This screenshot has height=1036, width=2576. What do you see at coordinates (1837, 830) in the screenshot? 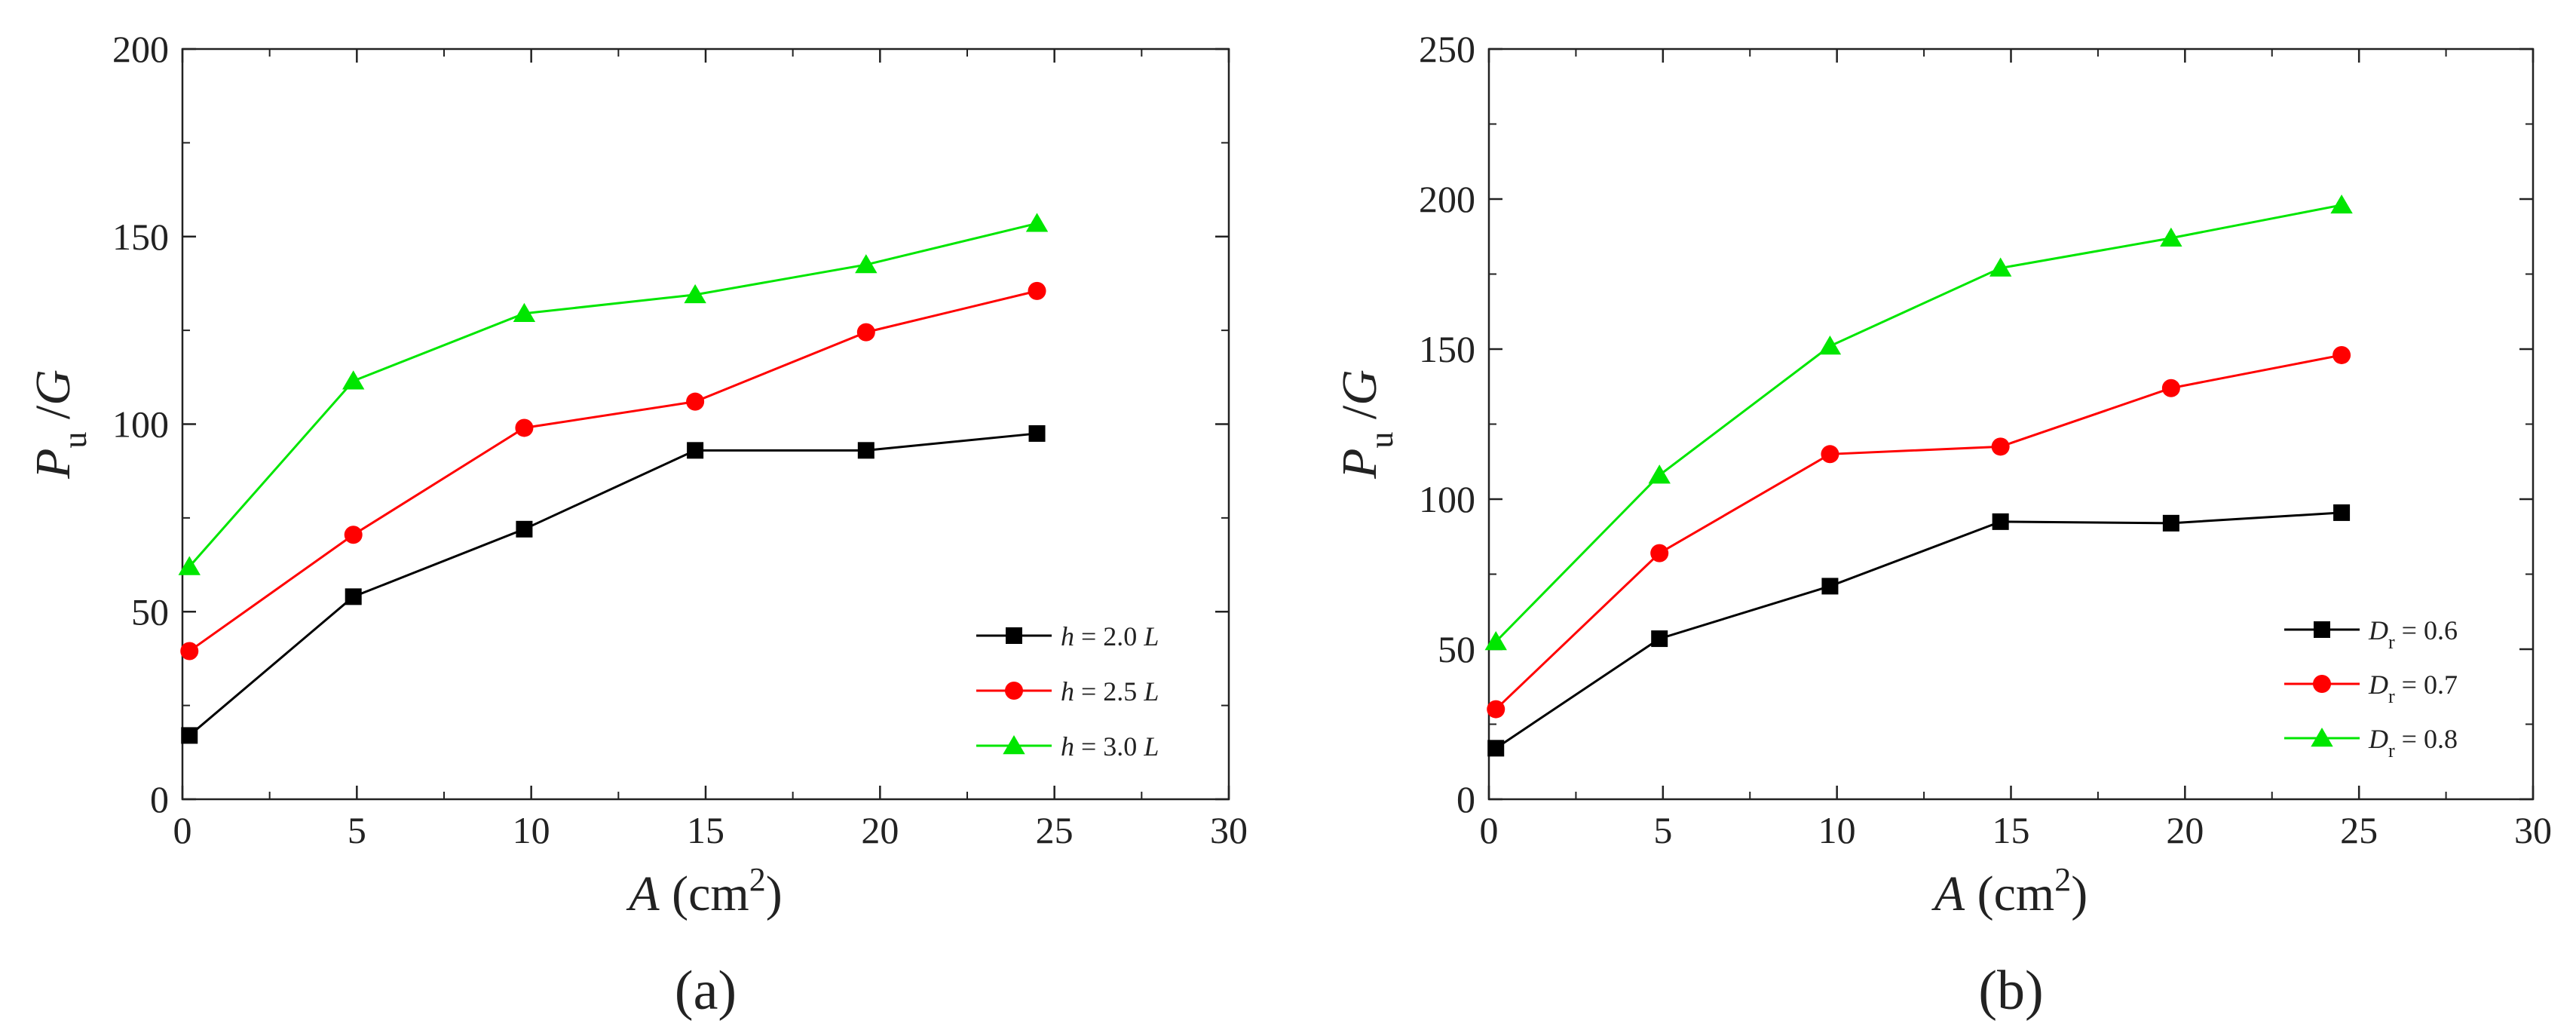
I see `x-tick-label: 10` at bounding box center [1837, 830].